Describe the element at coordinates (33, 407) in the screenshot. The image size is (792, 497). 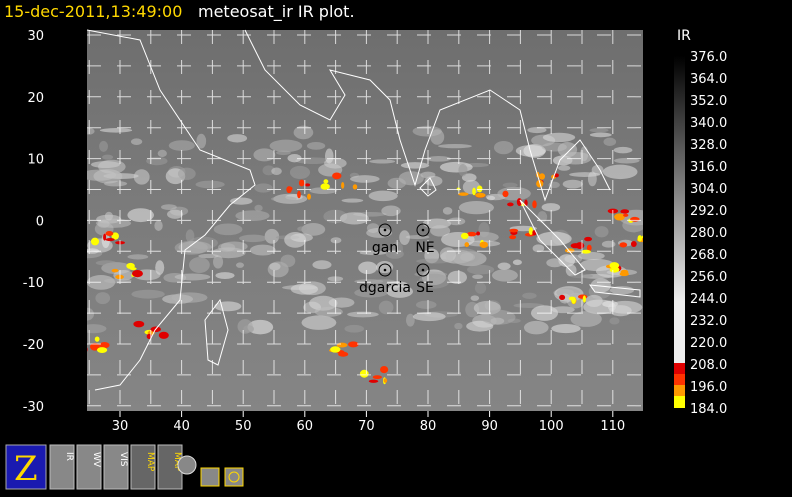
I see `lat-label: -30` at that location.